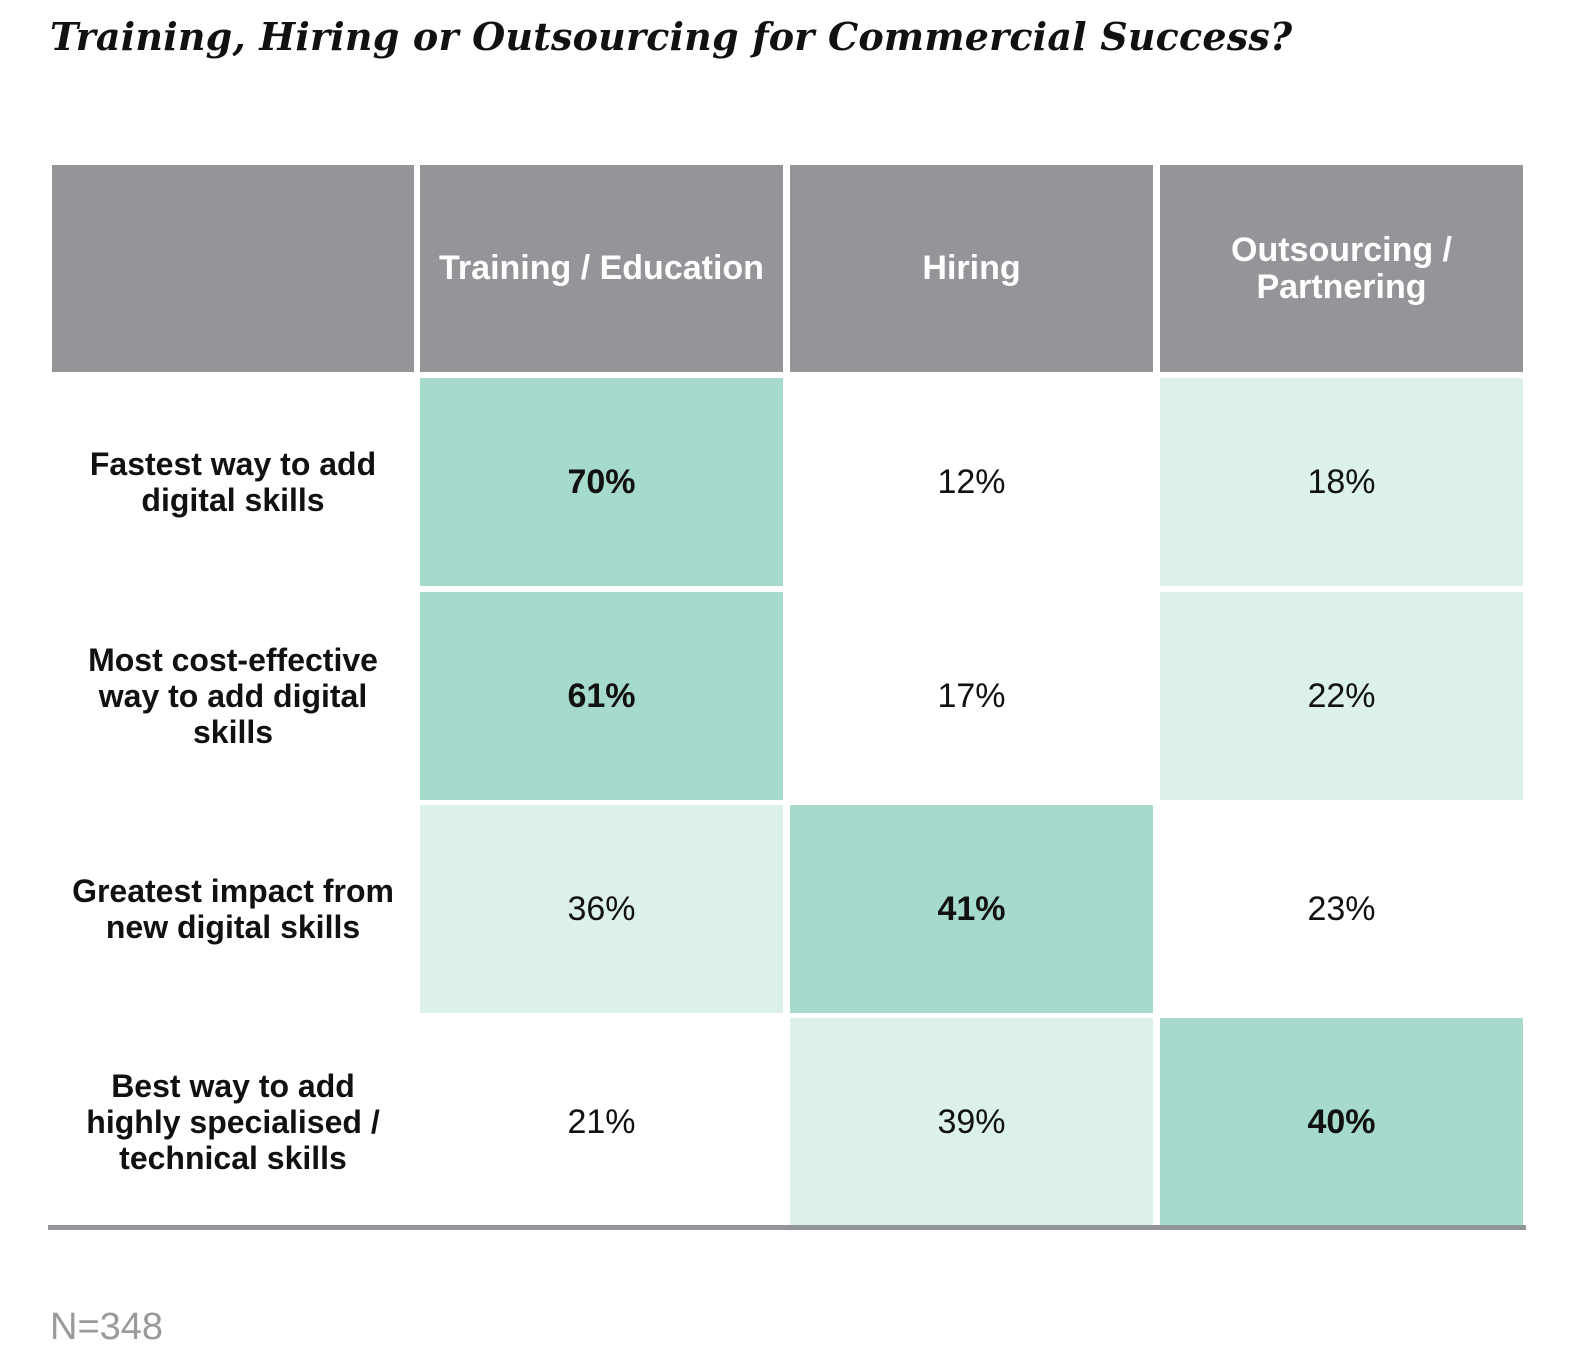 The height and width of the screenshot is (1372, 1578). What do you see at coordinates (601, 482) in the screenshot?
I see `cell-fastest-training: 70%` at bounding box center [601, 482].